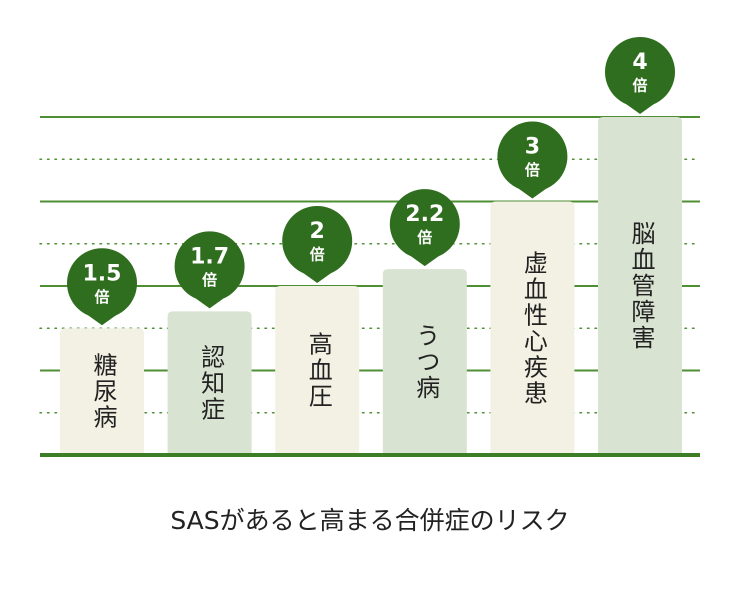 The width and height of the screenshot is (740, 590). I want to click on value-label: 3, so click(532, 147).